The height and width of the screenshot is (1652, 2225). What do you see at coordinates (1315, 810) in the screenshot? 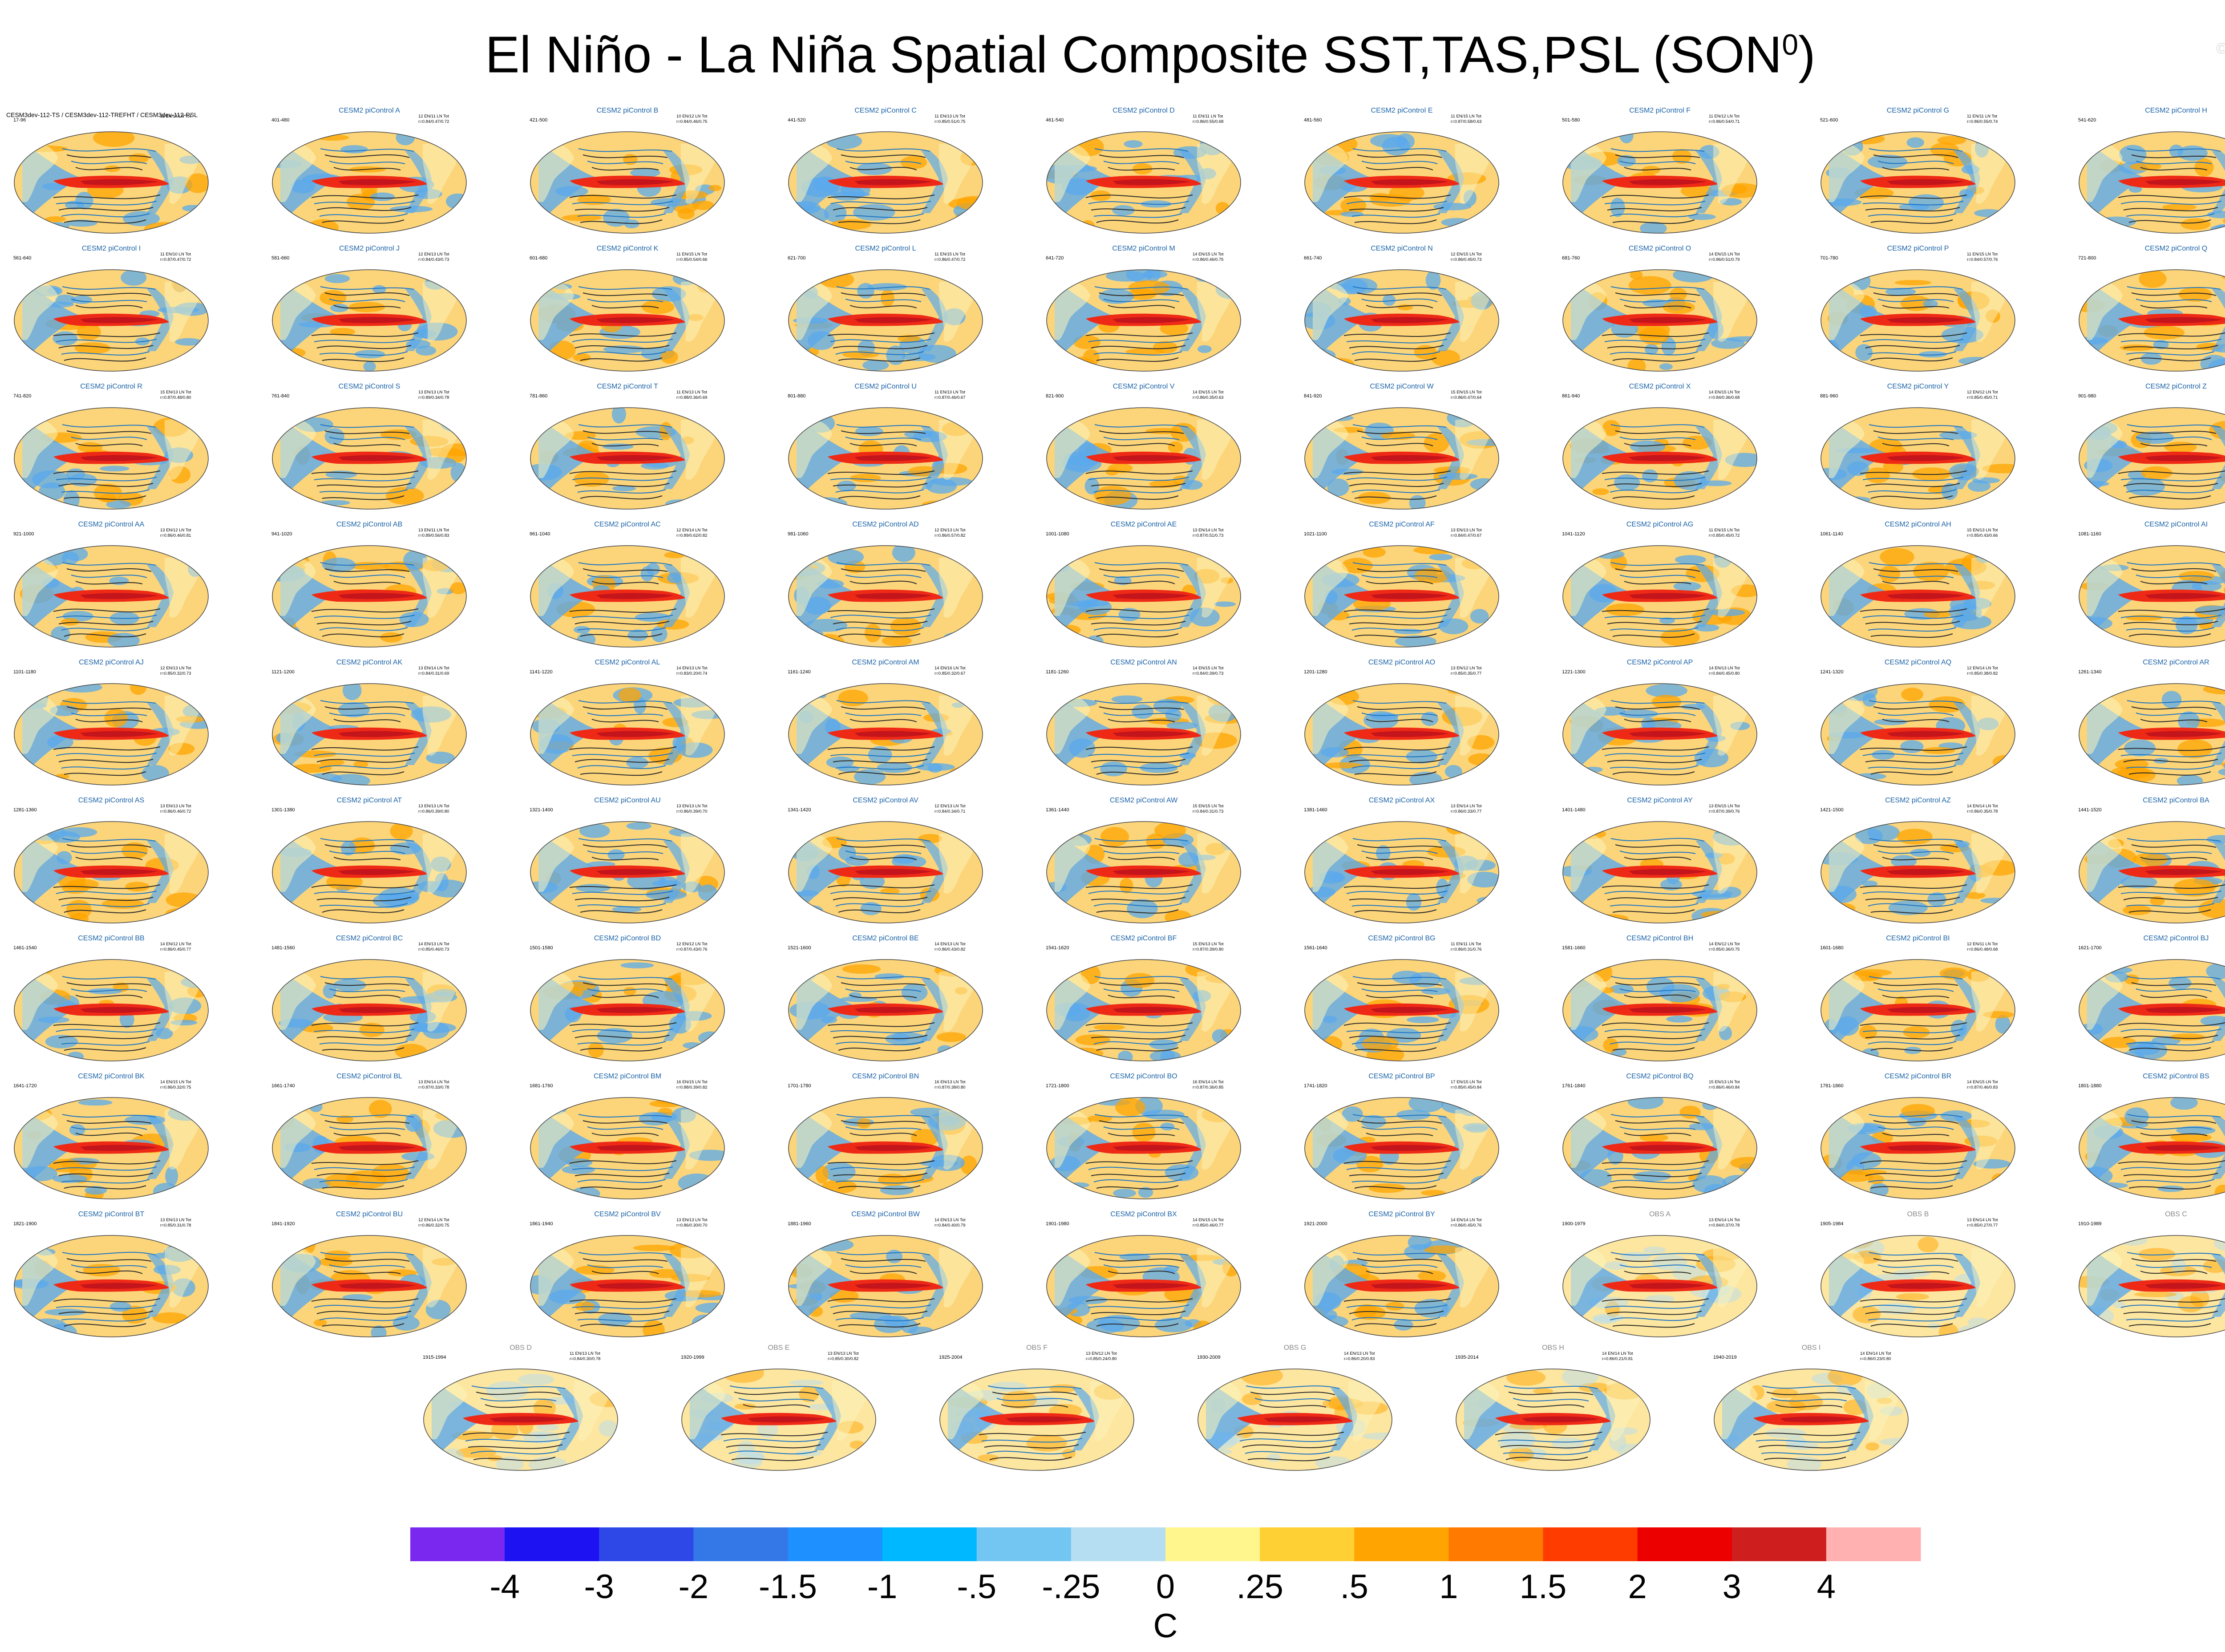
I see `panel-years: 1381-1460` at bounding box center [1315, 810].